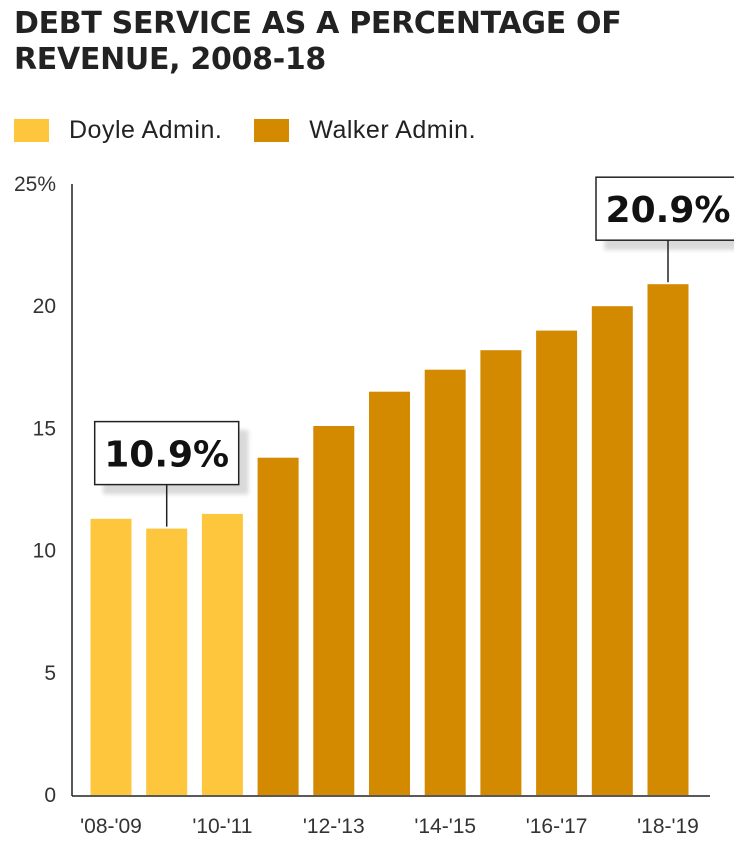 Image resolution: width=734 pixels, height=847 pixels. Describe the element at coordinates (111, 826) in the screenshot. I see `x-tick-label: '08-'09` at that location.